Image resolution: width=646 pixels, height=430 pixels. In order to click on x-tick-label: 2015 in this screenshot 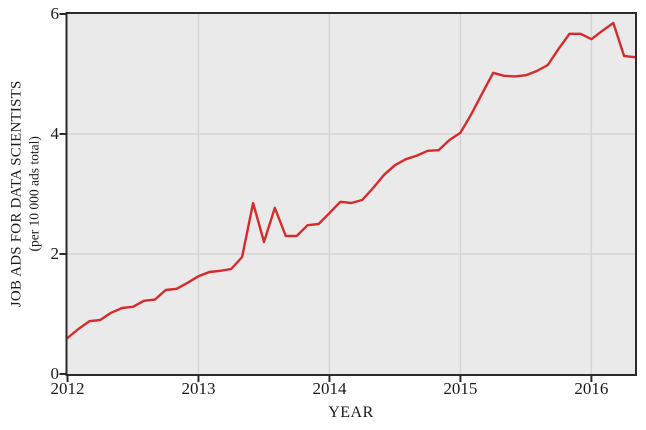, I will do `click(460, 388)`.